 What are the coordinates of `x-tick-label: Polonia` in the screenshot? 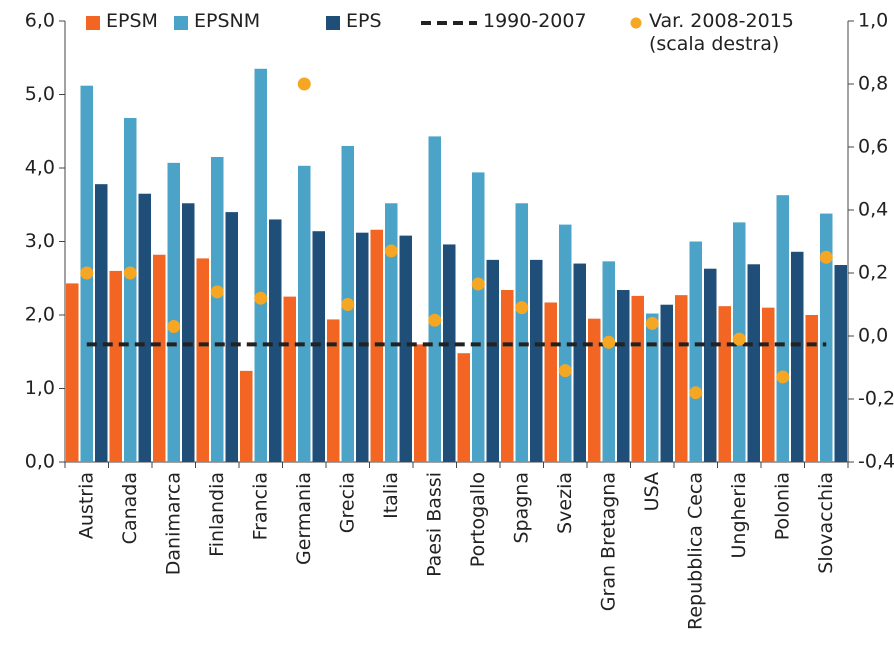 It's located at (782, 506).